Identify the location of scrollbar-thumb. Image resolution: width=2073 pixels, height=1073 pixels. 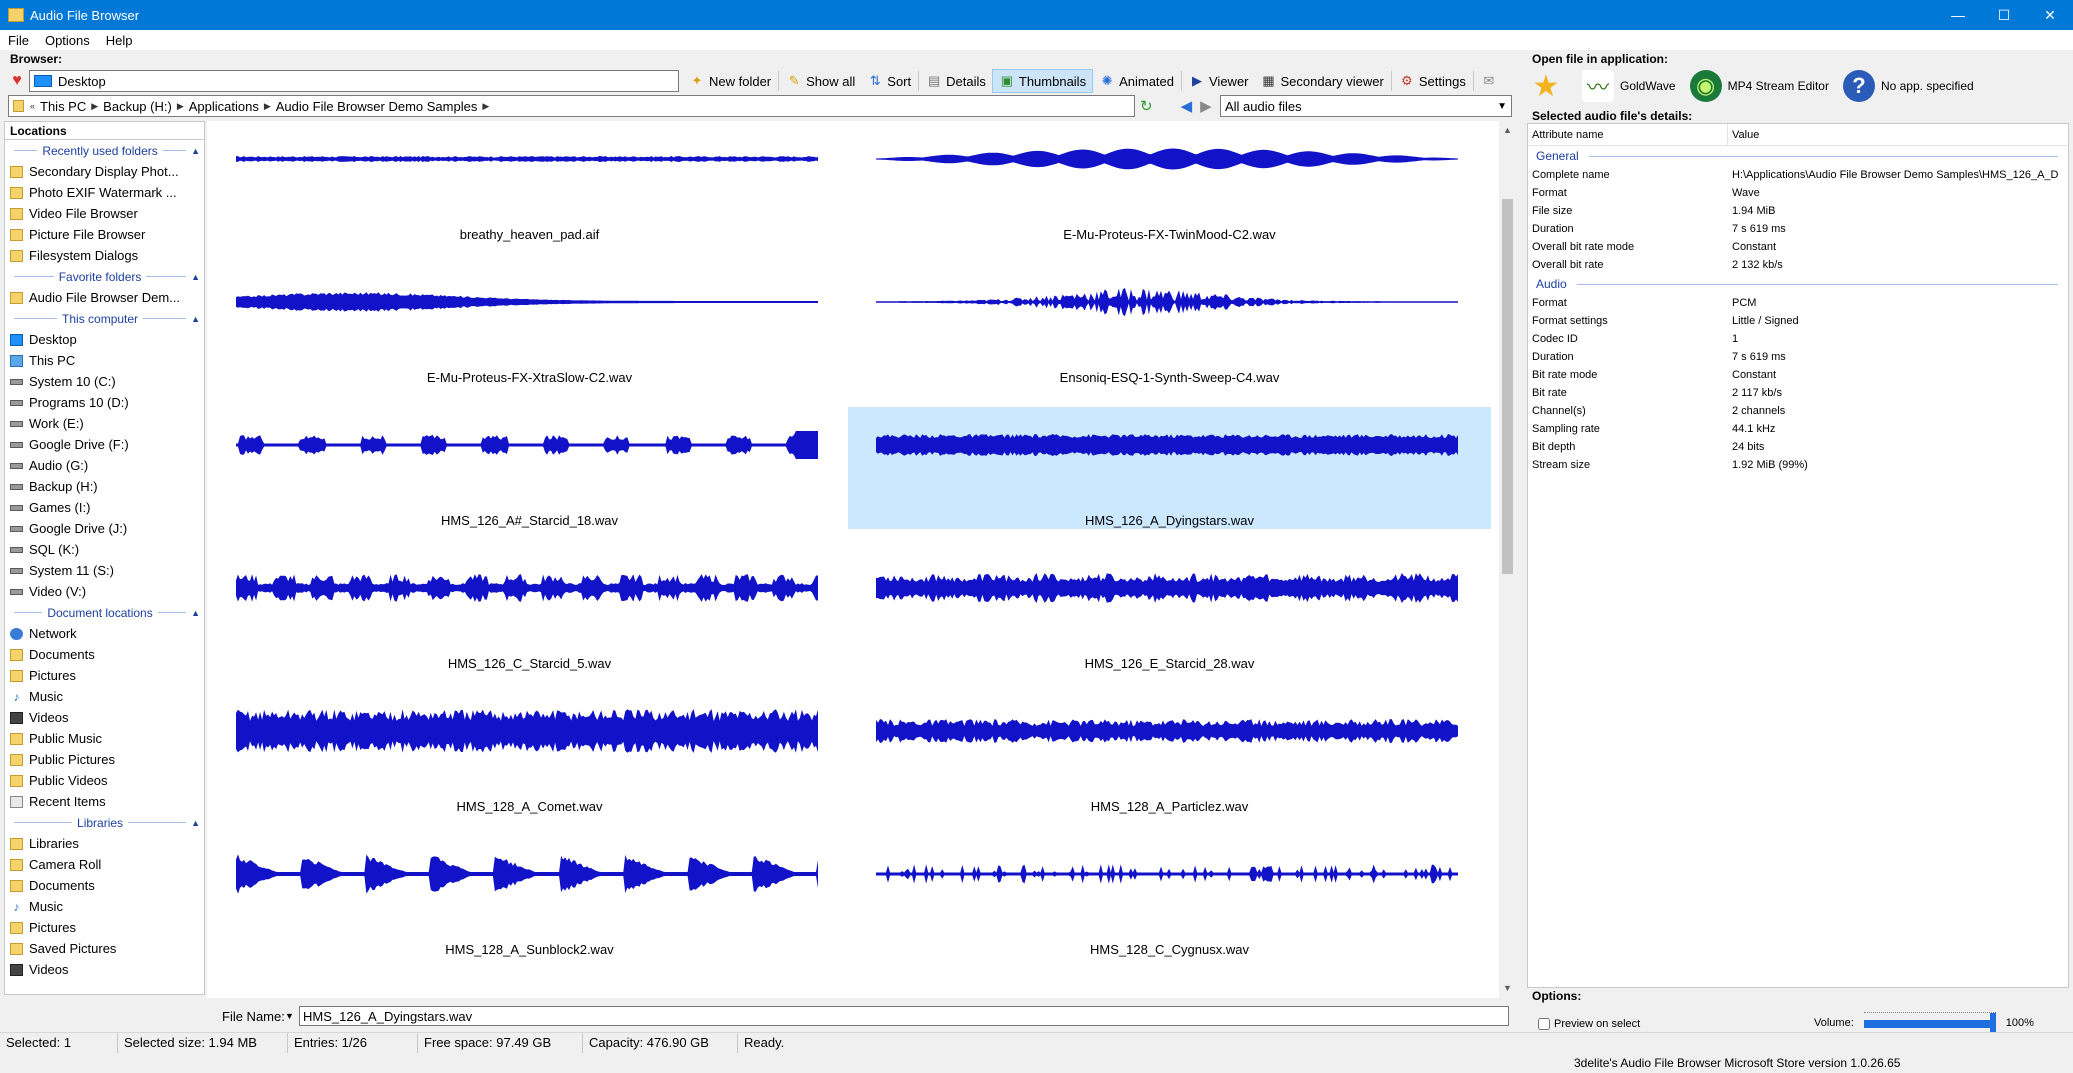
(1507, 386).